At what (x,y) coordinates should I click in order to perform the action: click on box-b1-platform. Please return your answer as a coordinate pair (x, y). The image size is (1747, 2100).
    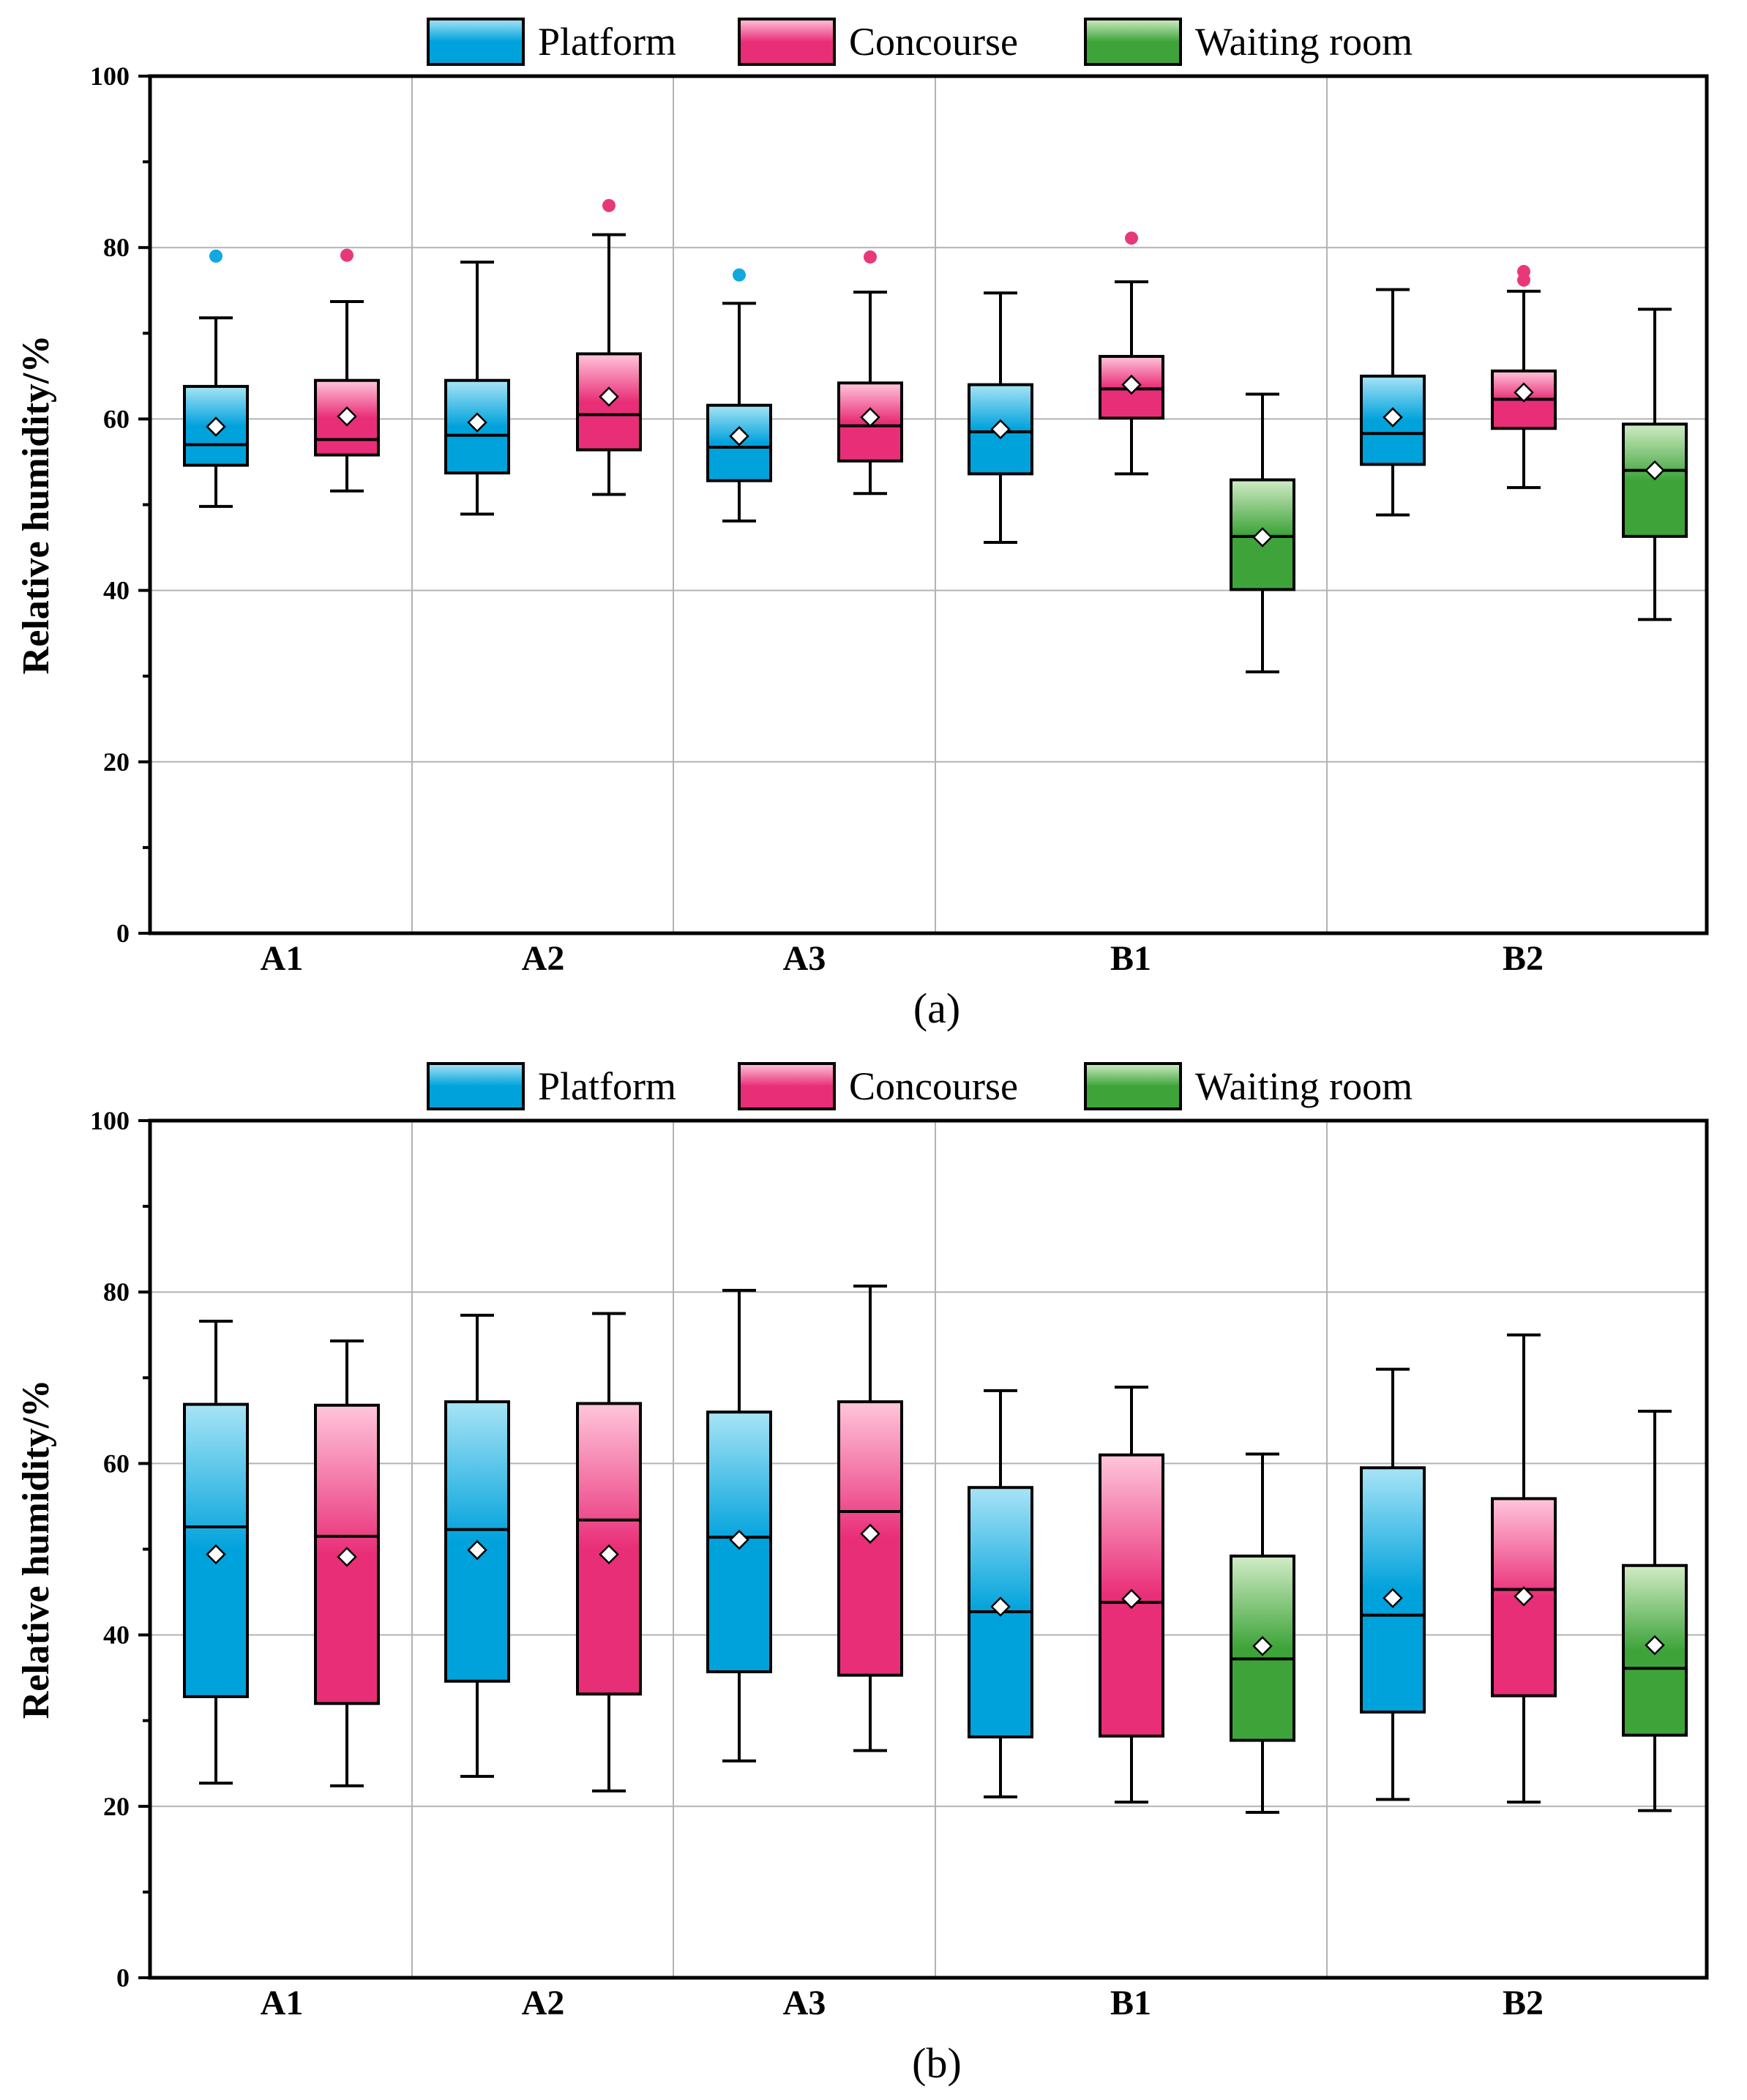
    Looking at the image, I should click on (1001, 418).